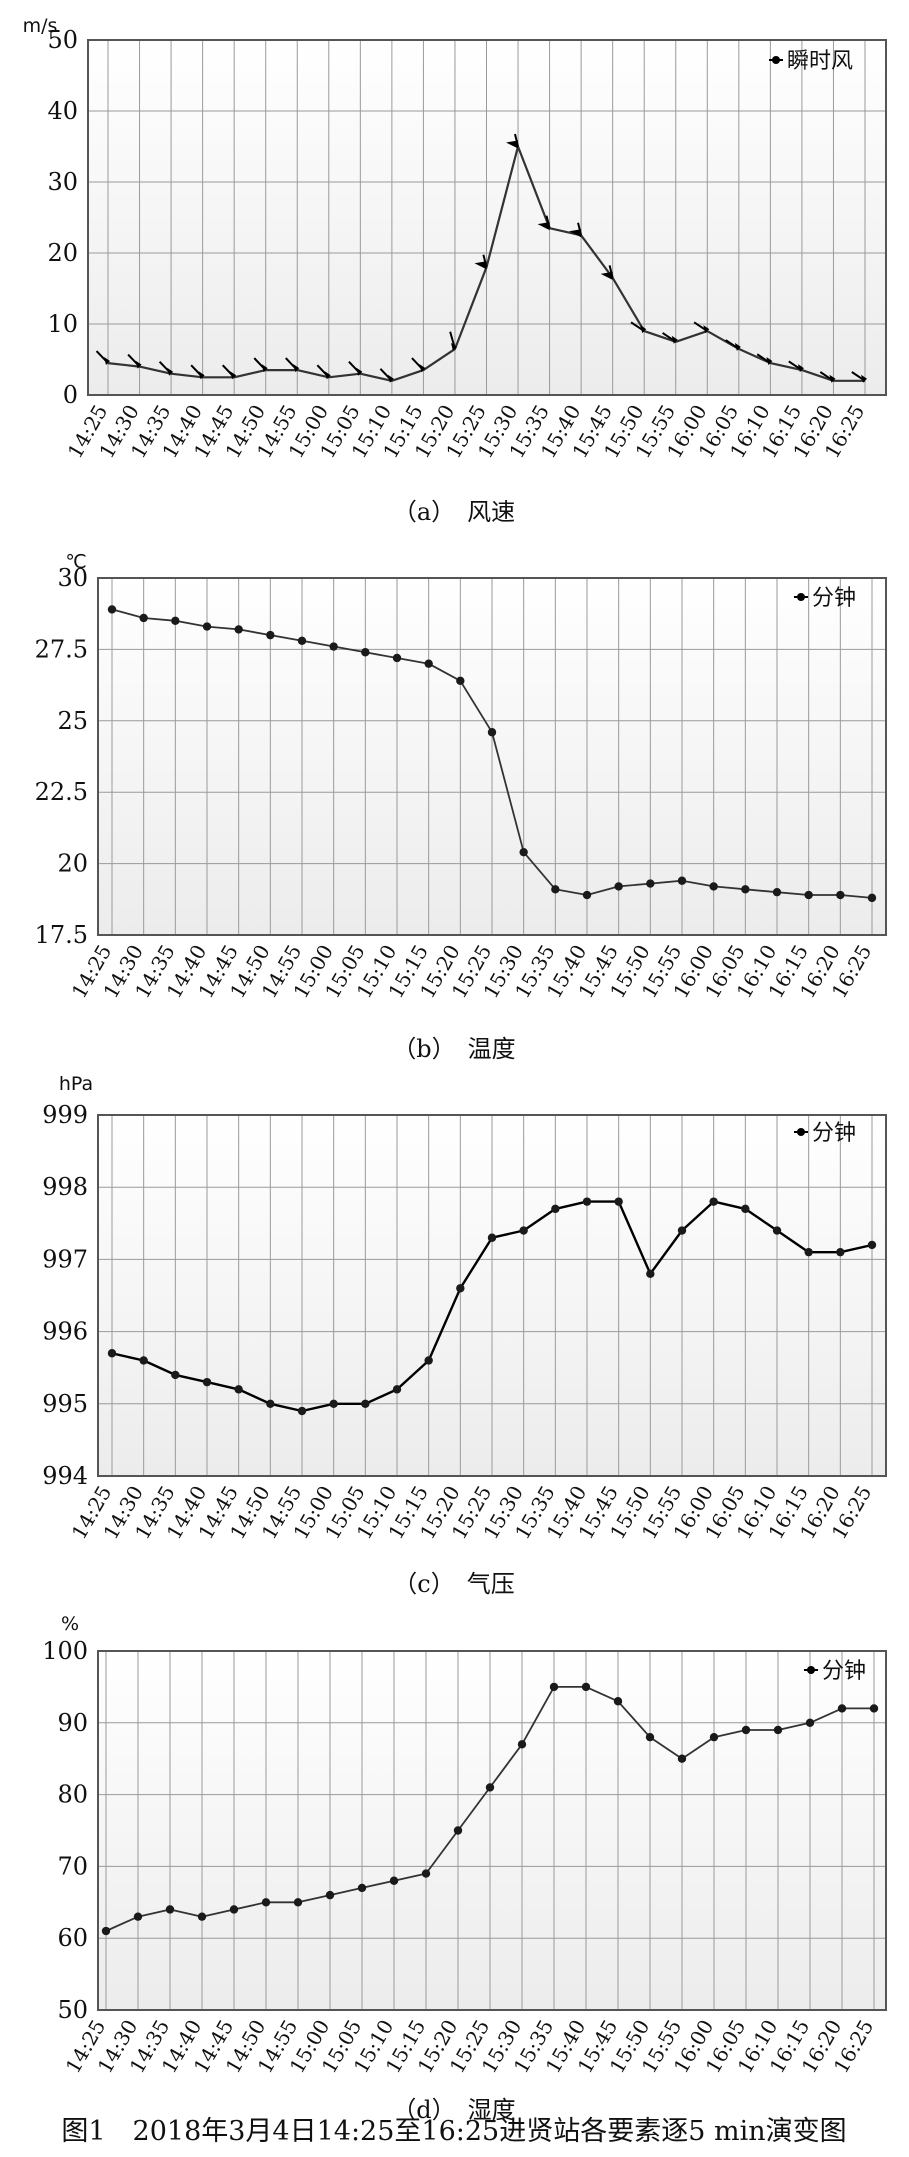 The image size is (909, 2157). Describe the element at coordinates (820, 61) in the screenshot. I see `legend-label: 瞬时风` at that location.